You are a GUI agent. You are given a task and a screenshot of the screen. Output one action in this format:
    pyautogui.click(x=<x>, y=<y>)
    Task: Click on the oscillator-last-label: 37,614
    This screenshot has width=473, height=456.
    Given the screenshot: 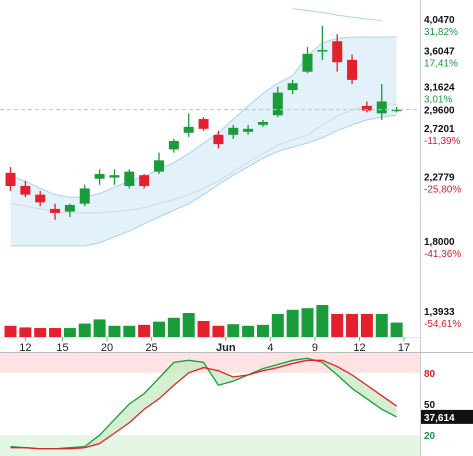 What is the action you would take?
    pyautogui.click(x=439, y=418)
    